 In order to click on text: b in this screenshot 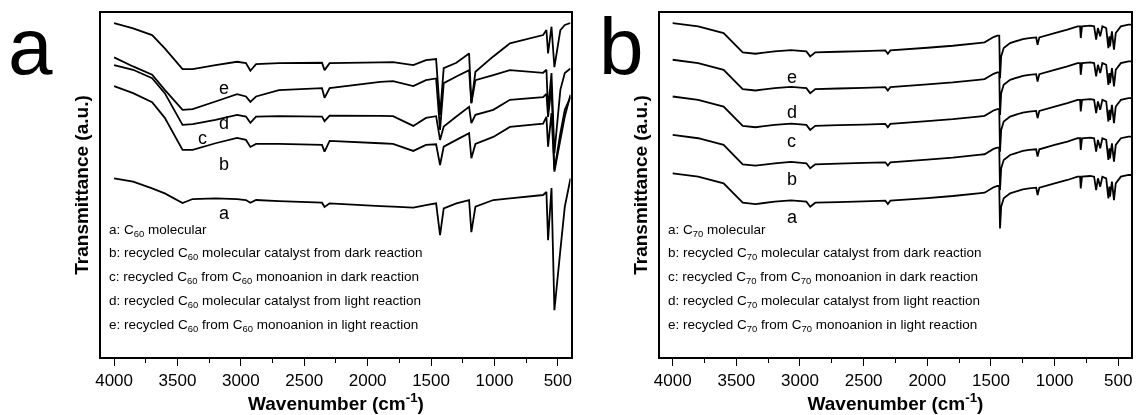, I will do `click(621, 46)`.